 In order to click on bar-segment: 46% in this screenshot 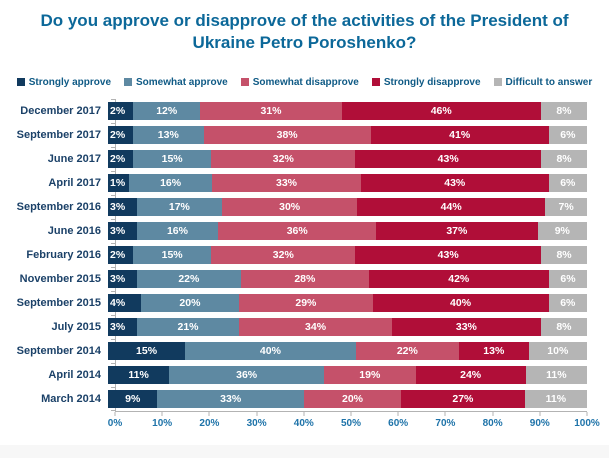, I will do `click(441, 110)`.